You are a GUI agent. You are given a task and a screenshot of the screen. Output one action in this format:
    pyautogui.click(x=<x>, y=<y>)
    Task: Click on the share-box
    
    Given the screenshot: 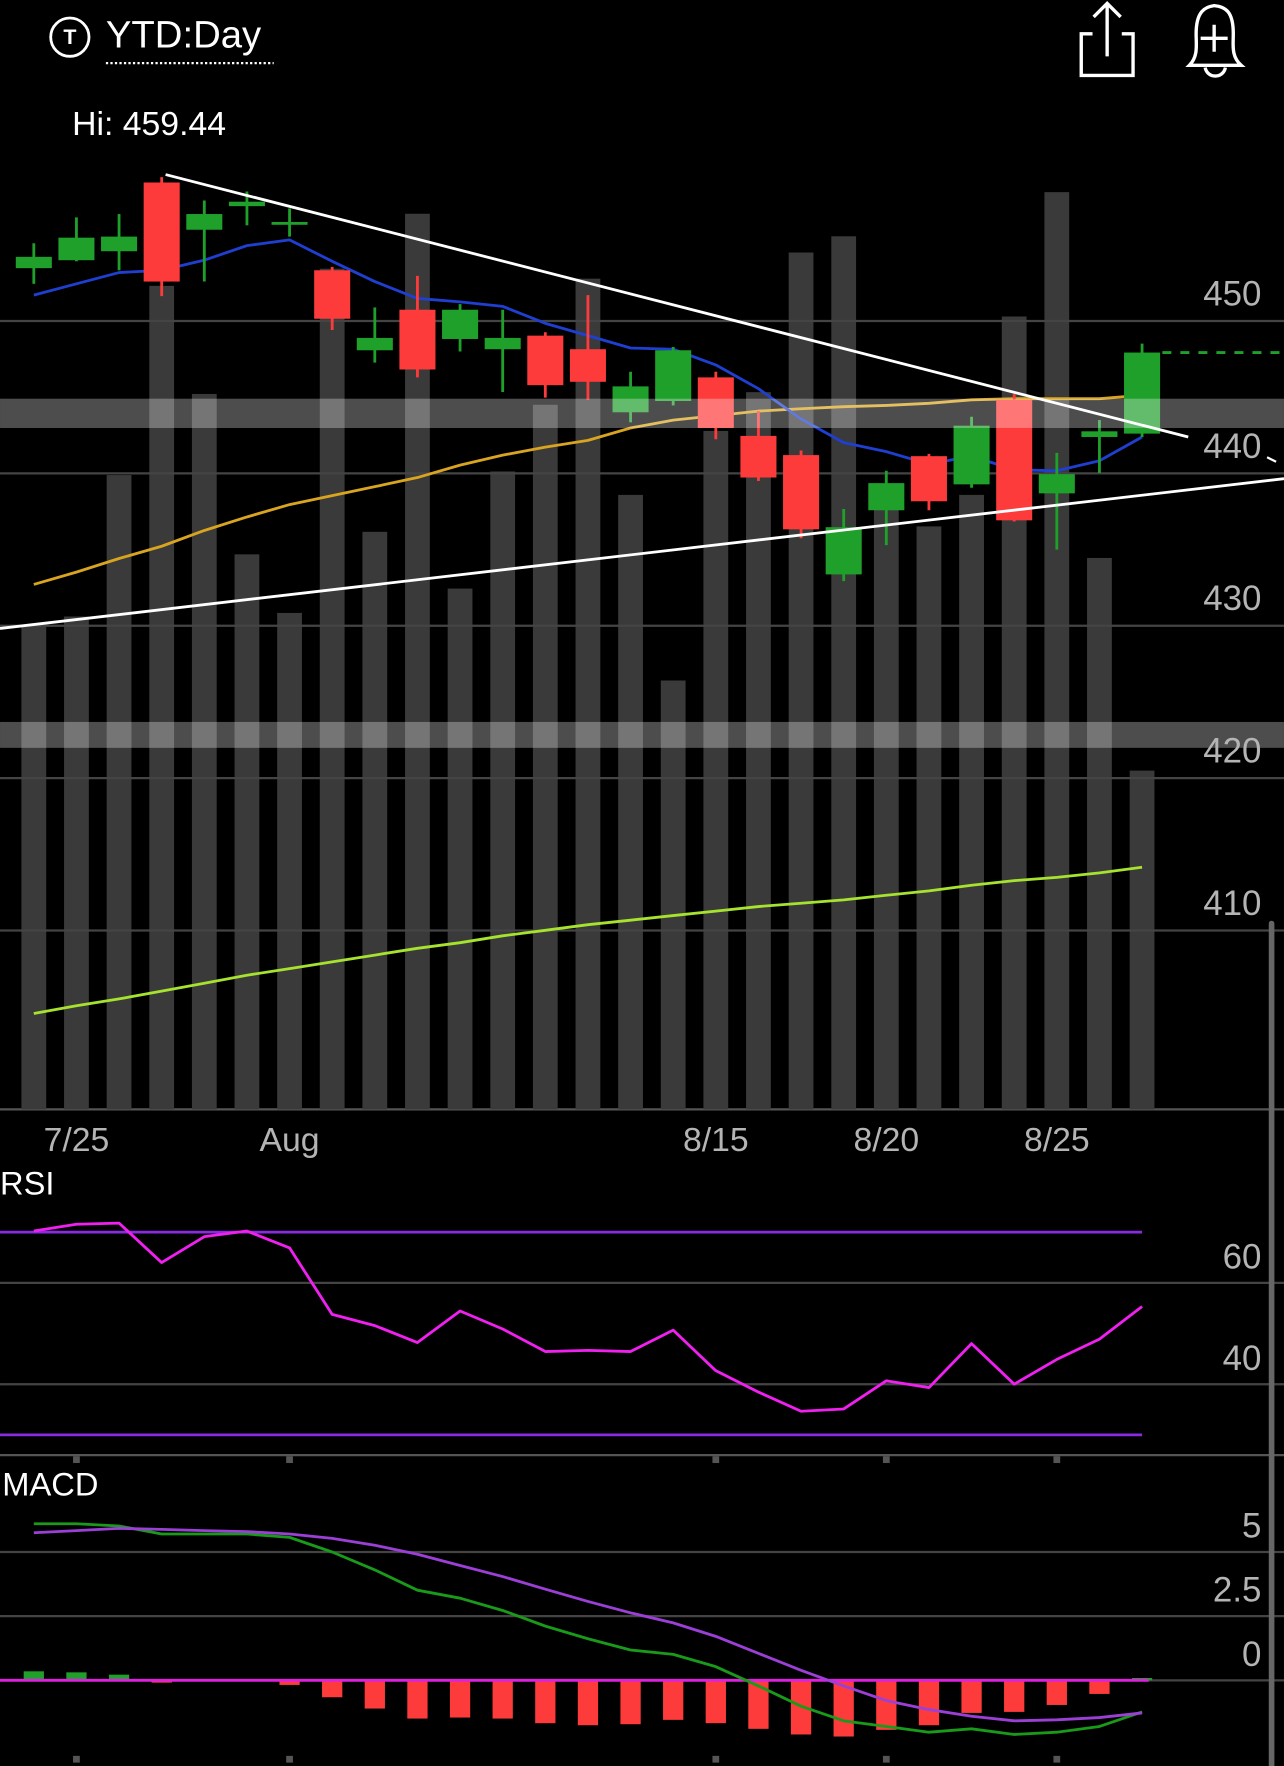 What is the action you would take?
    pyautogui.click(x=1107, y=55)
    